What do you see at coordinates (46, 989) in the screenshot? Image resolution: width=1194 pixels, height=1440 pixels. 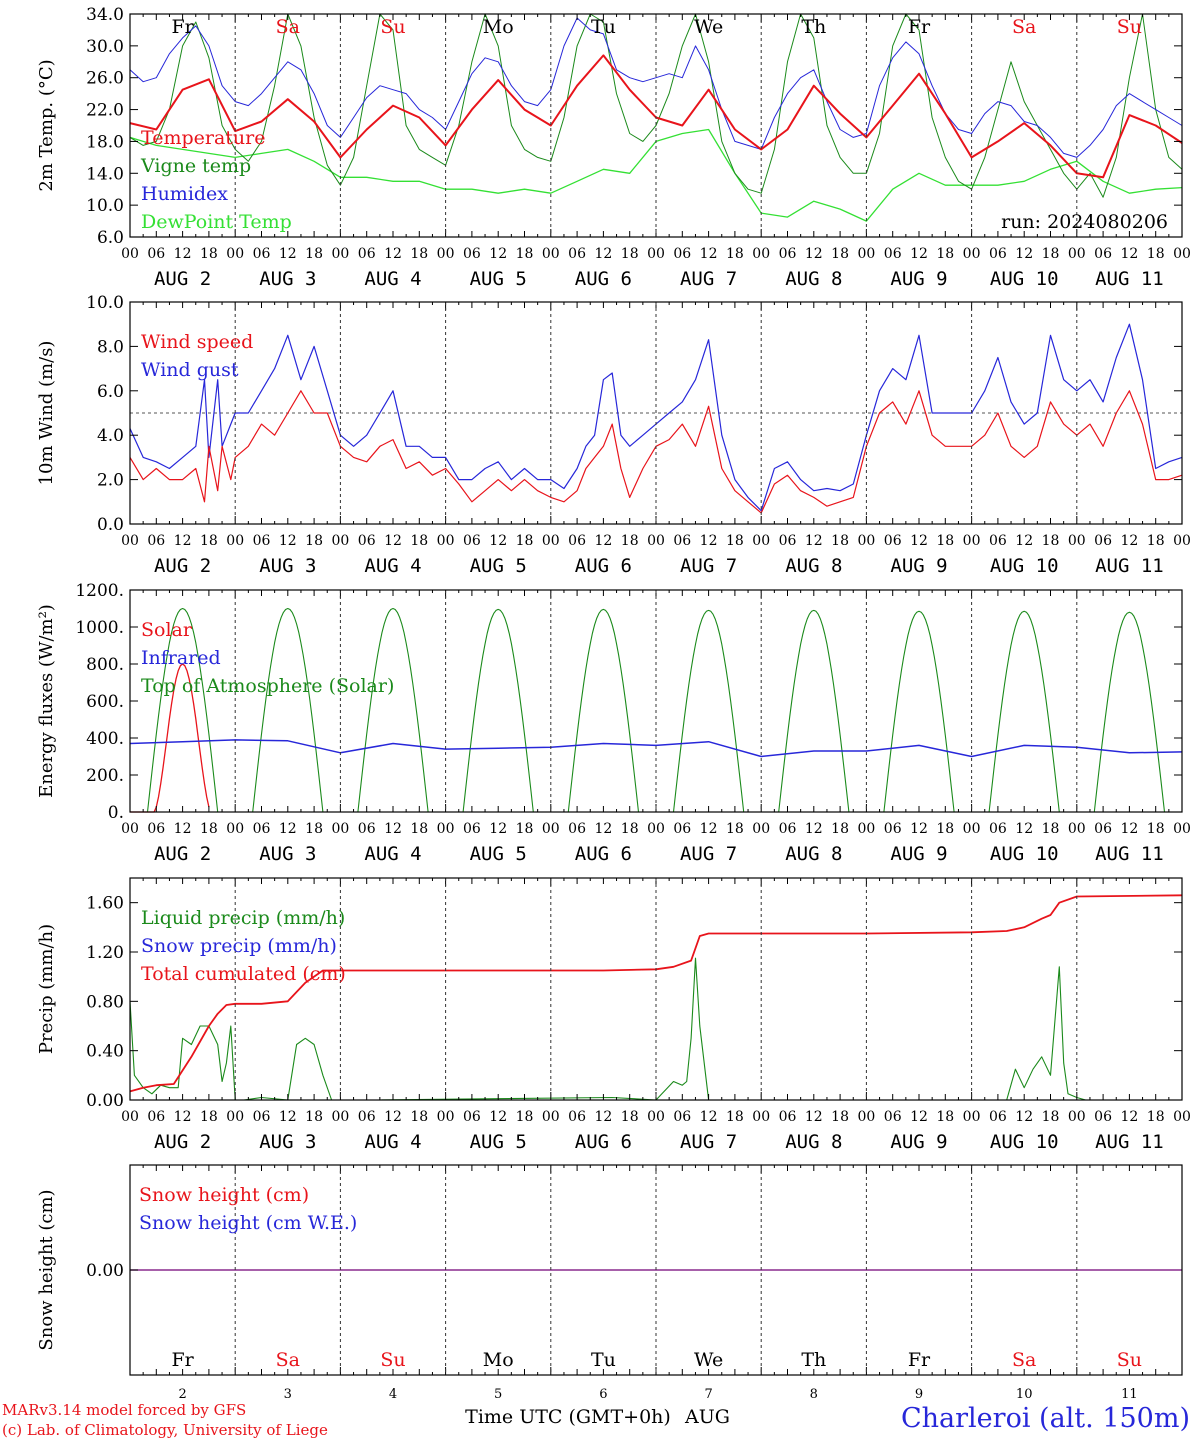 I see `y-axis-label: Precip (mm/h)` at bounding box center [46, 989].